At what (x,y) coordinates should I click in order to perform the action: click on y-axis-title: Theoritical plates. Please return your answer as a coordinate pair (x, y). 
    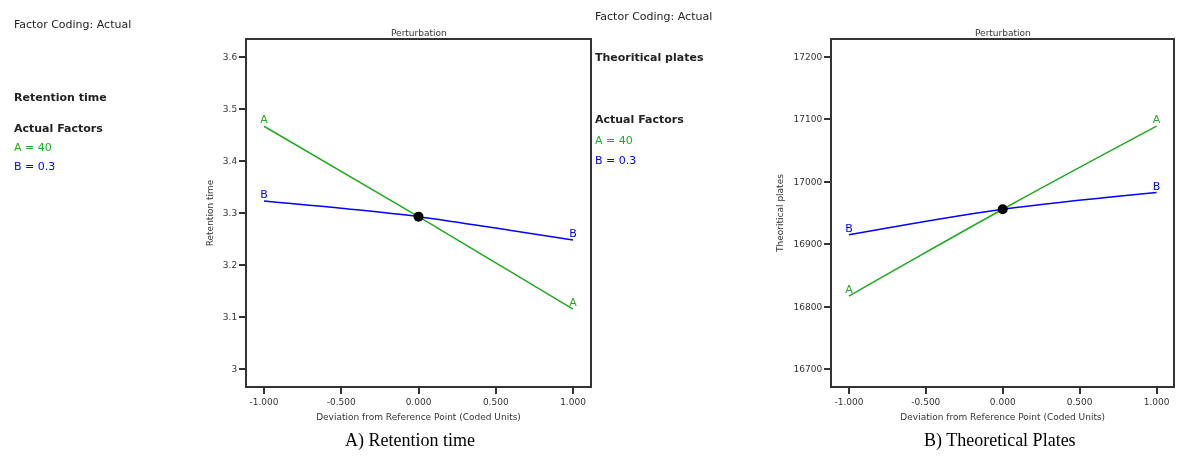
    Looking at the image, I should click on (780, 213).